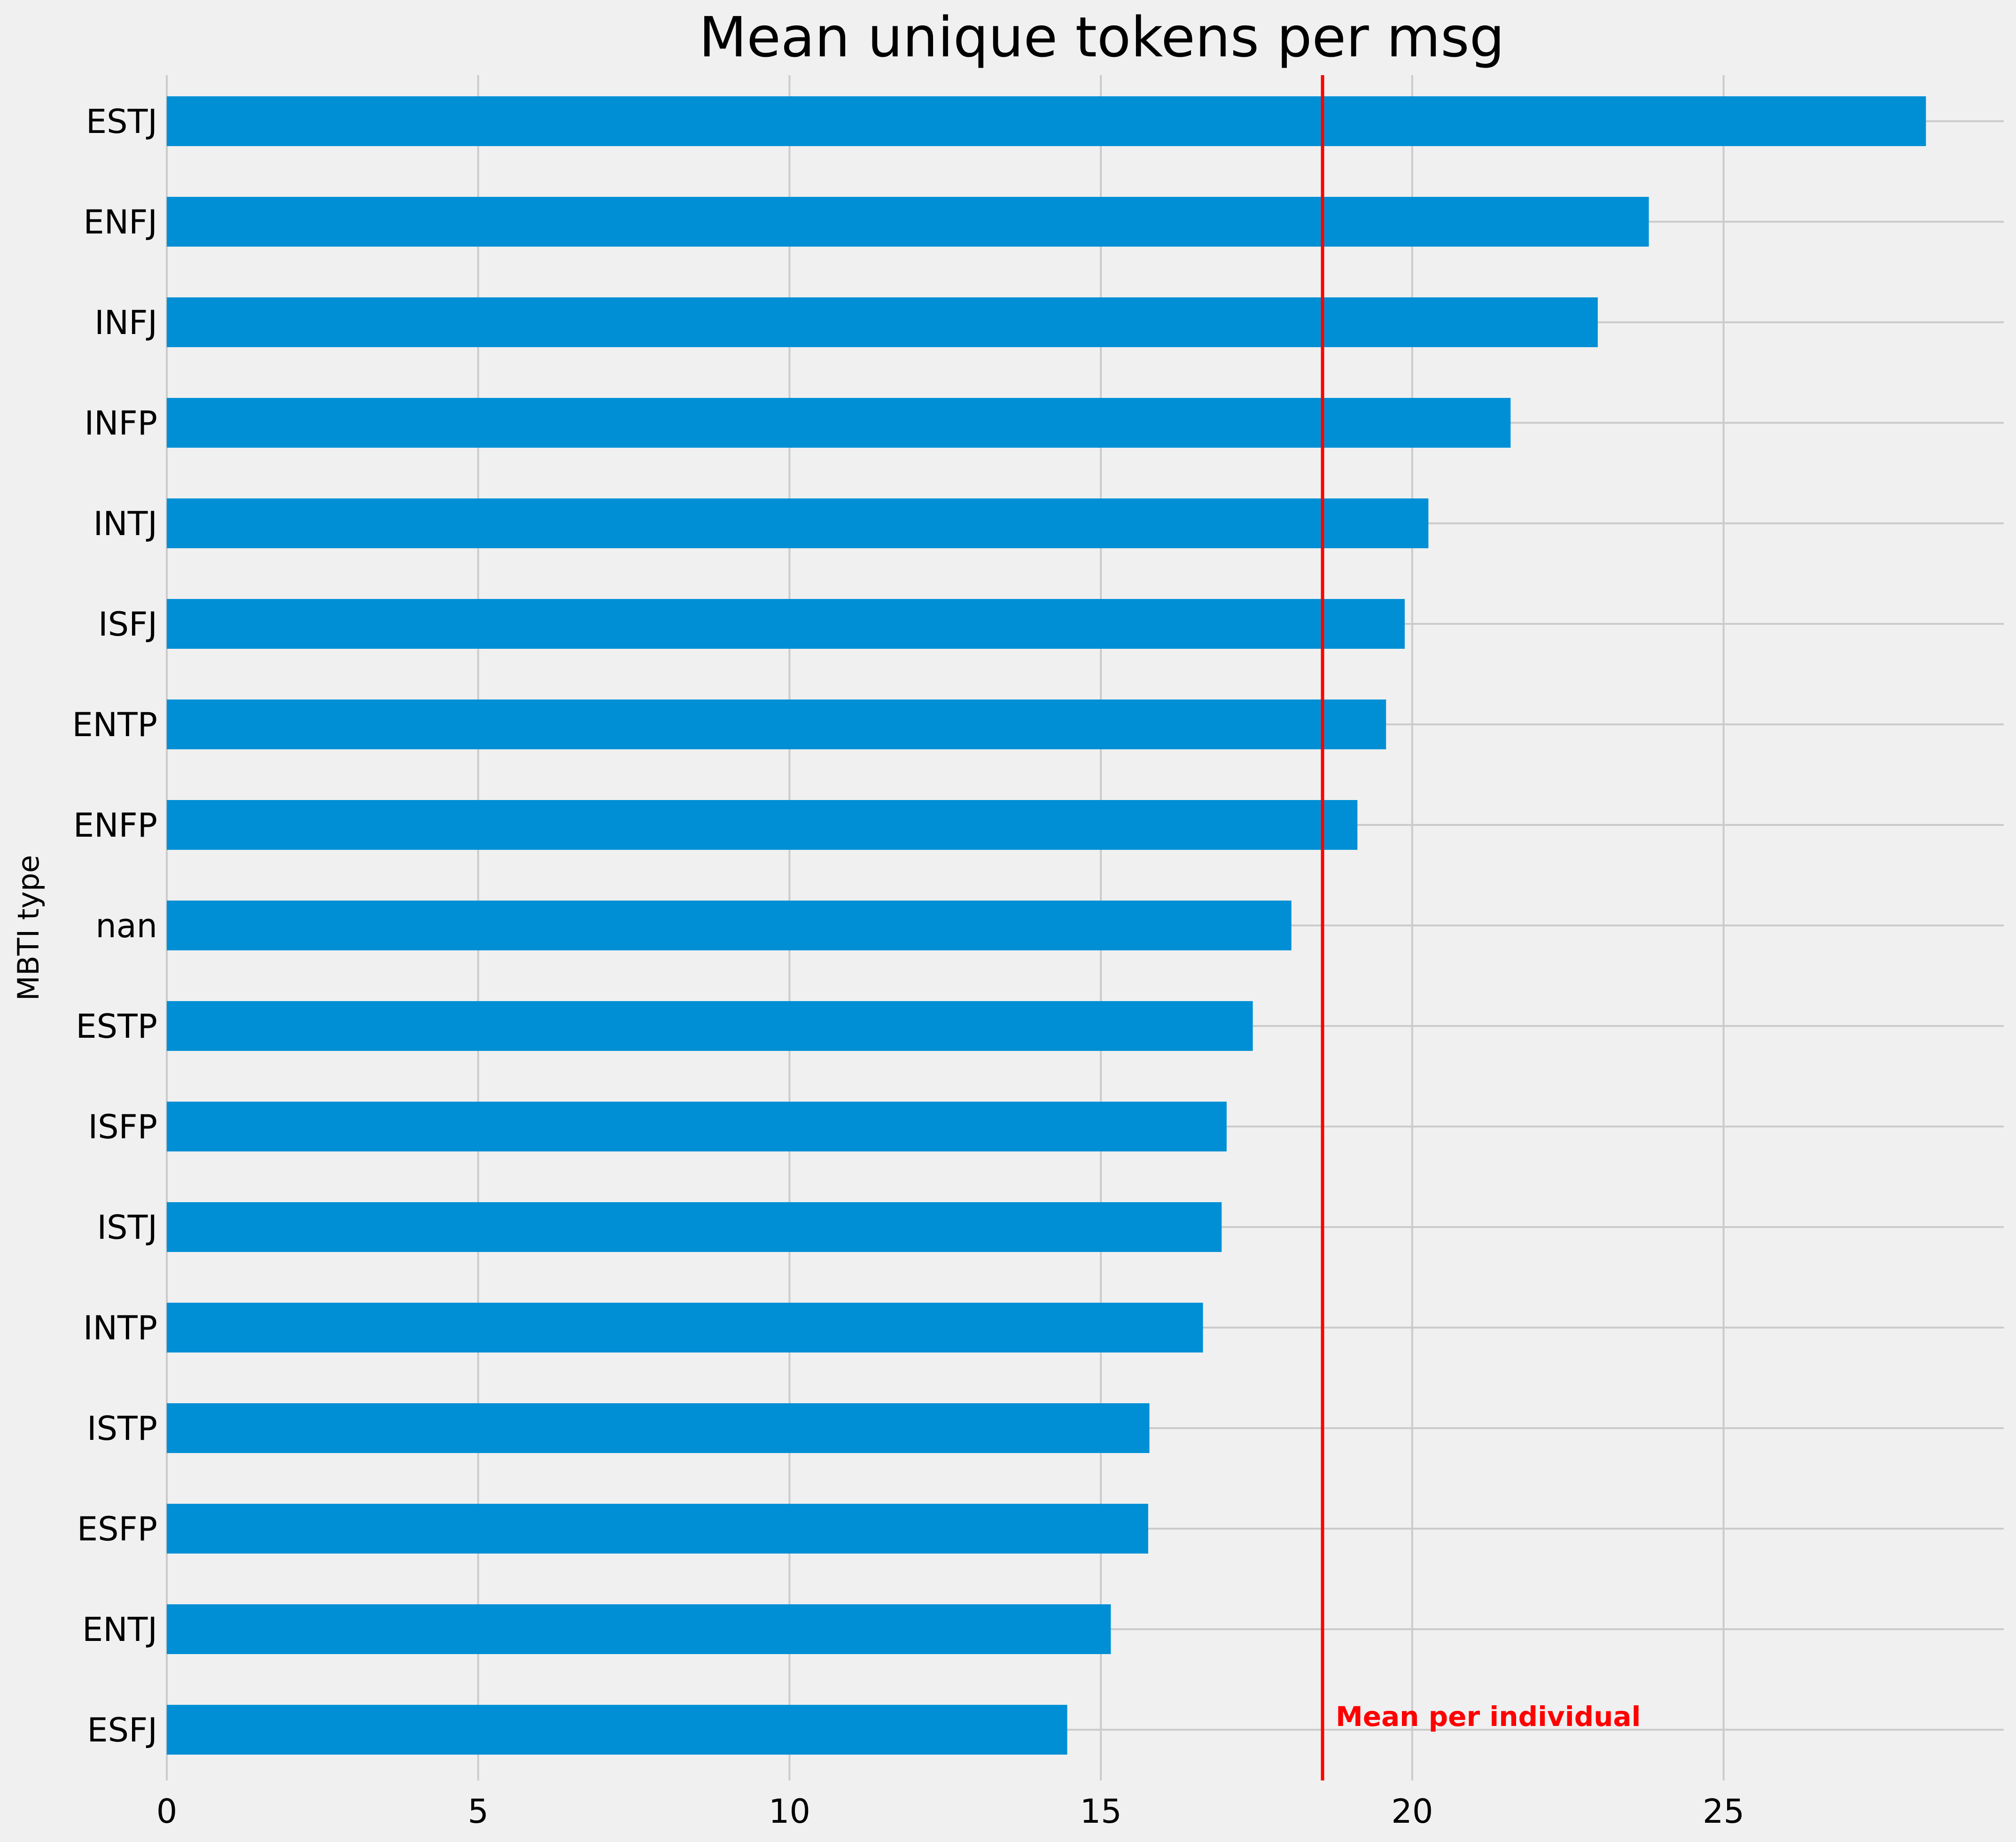 This screenshot has width=2016, height=1842. What do you see at coordinates (120, 1328) in the screenshot?
I see `y-tick-label: INTP` at bounding box center [120, 1328].